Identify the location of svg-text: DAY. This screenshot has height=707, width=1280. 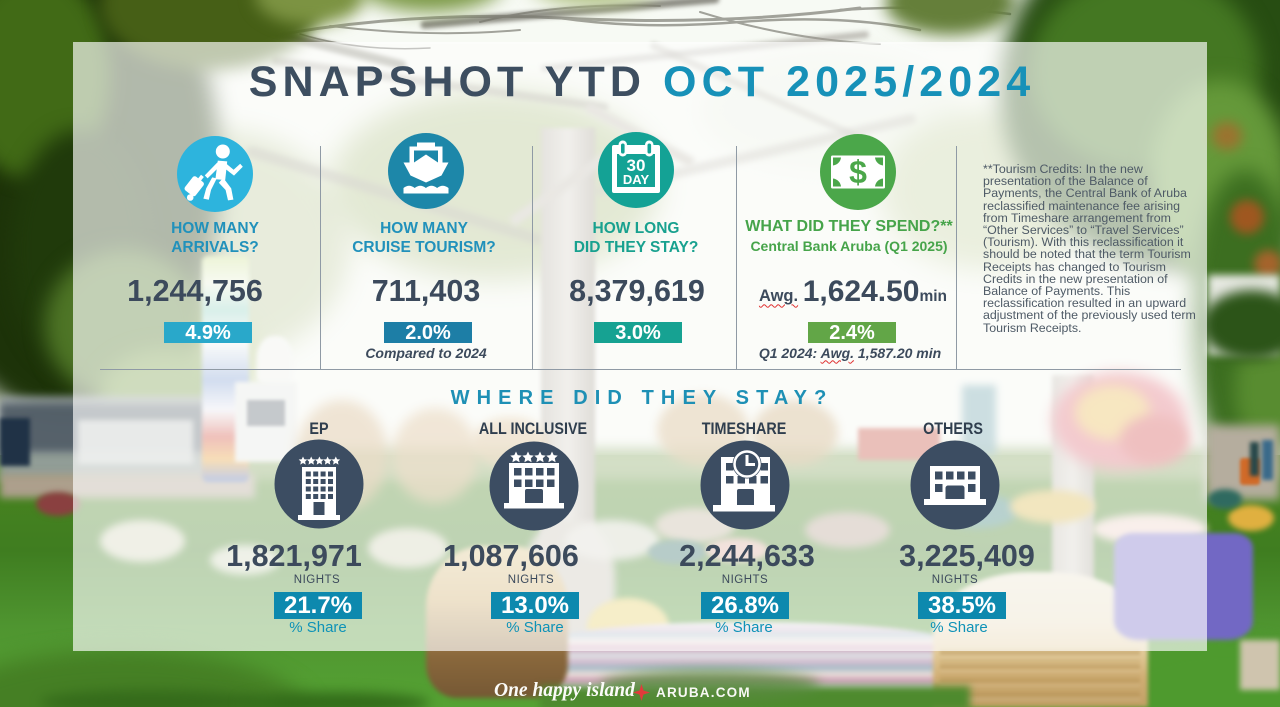
(636, 179).